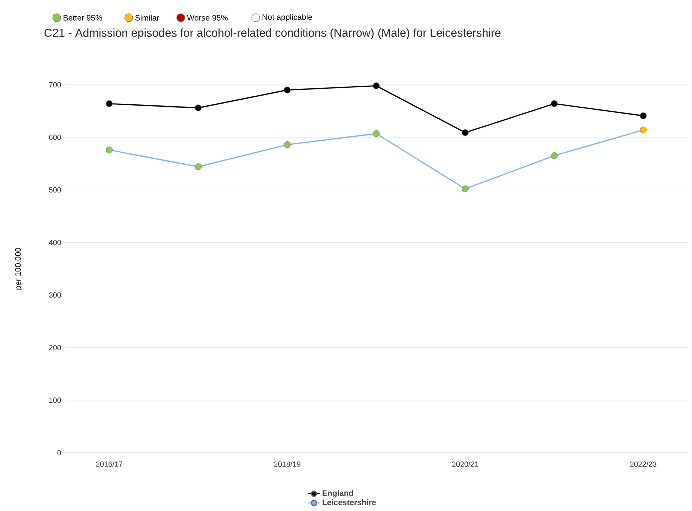  What do you see at coordinates (272, 34) in the screenshot?
I see `chart-title: C21 - Admission episodes for alcohol-related conditions (Narrow) (Male) for Leicestershire` at bounding box center [272, 34].